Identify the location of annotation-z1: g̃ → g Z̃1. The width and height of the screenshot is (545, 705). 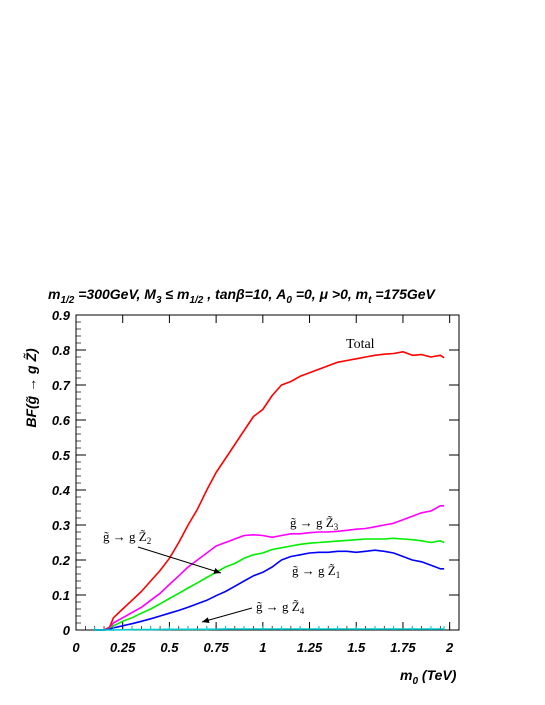
(316, 571).